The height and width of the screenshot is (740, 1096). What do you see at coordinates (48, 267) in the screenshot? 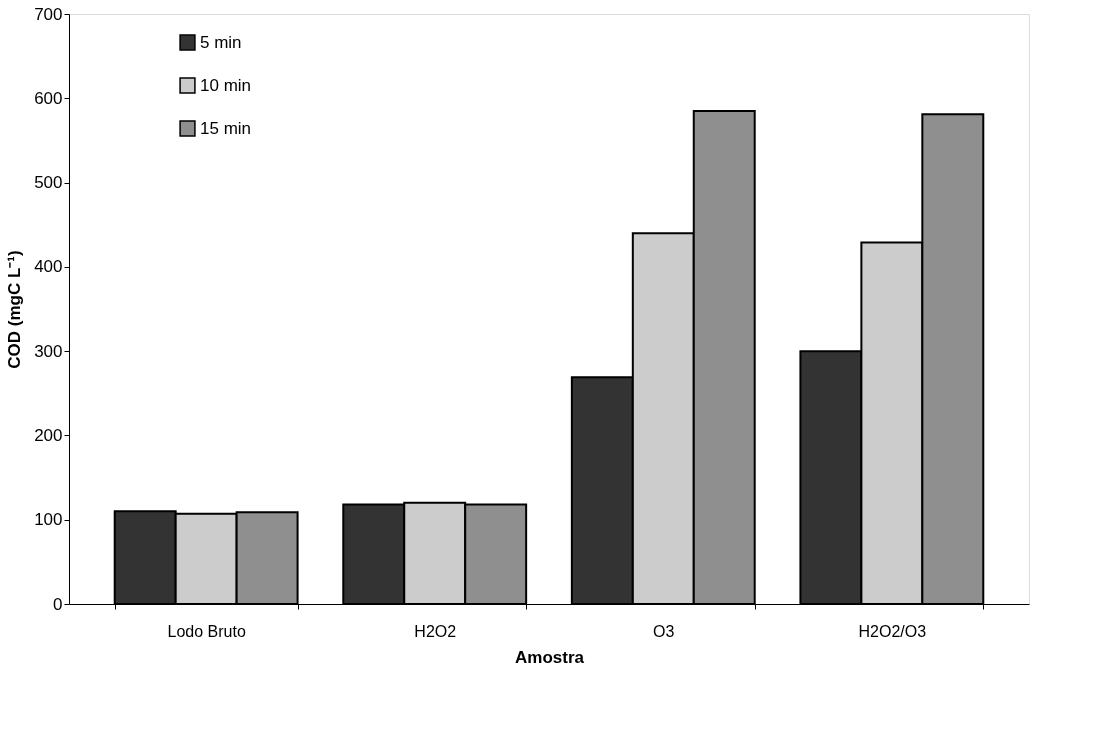
I see `y-tick-label: 400` at bounding box center [48, 267].